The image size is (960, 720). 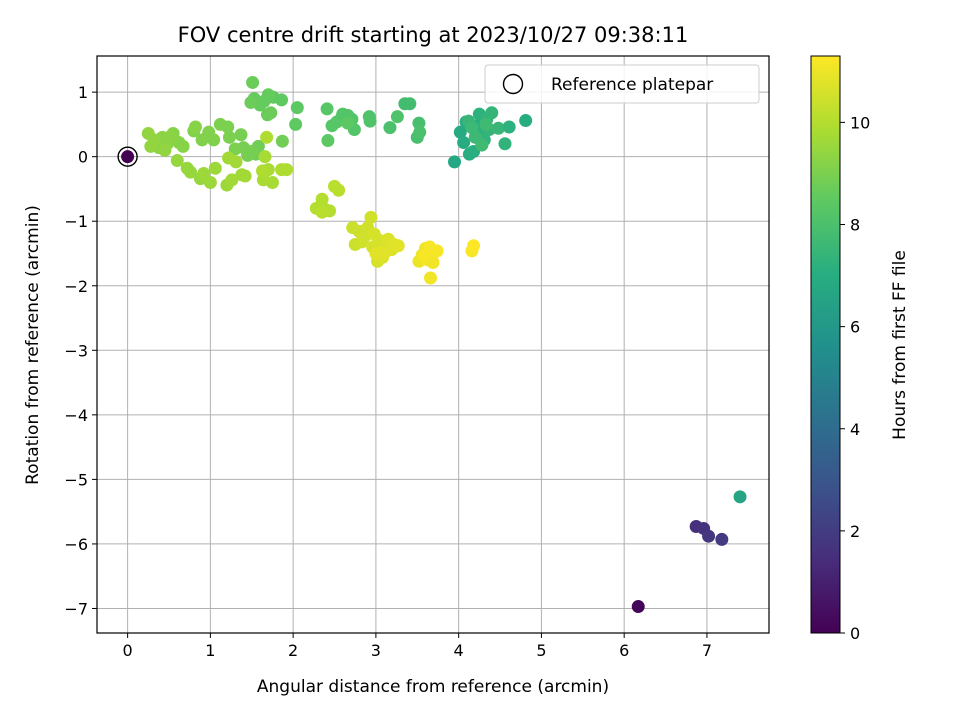 I want to click on y-tick-label: −2, so click(x=76, y=286).